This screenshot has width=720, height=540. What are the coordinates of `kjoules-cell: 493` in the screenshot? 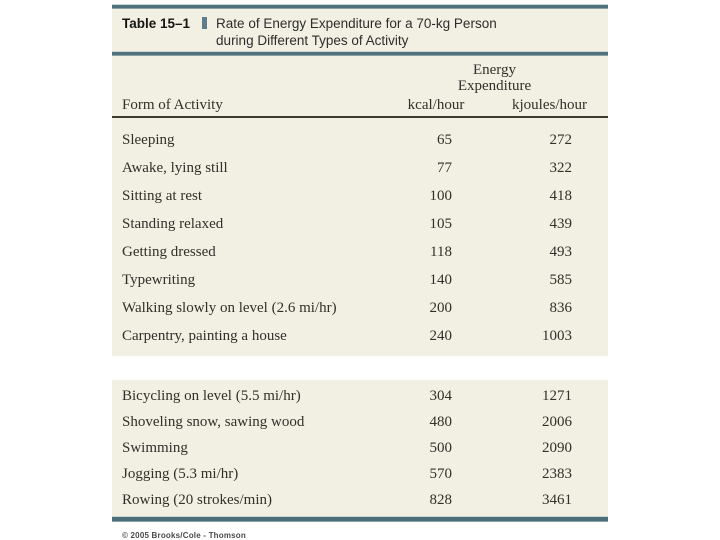 It's located at (561, 251).